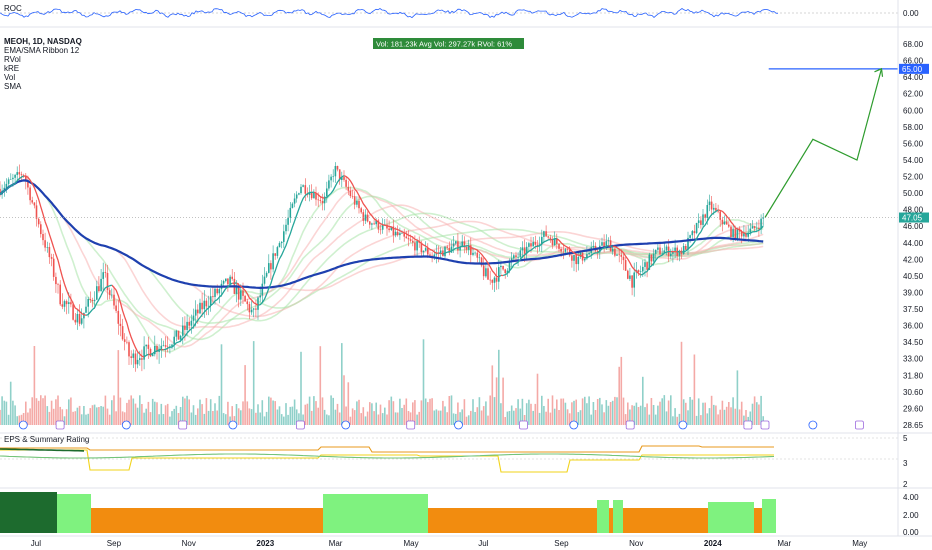  Describe the element at coordinates (913, 193) in the screenshot. I see `price-axis-label: 50.00` at that location.